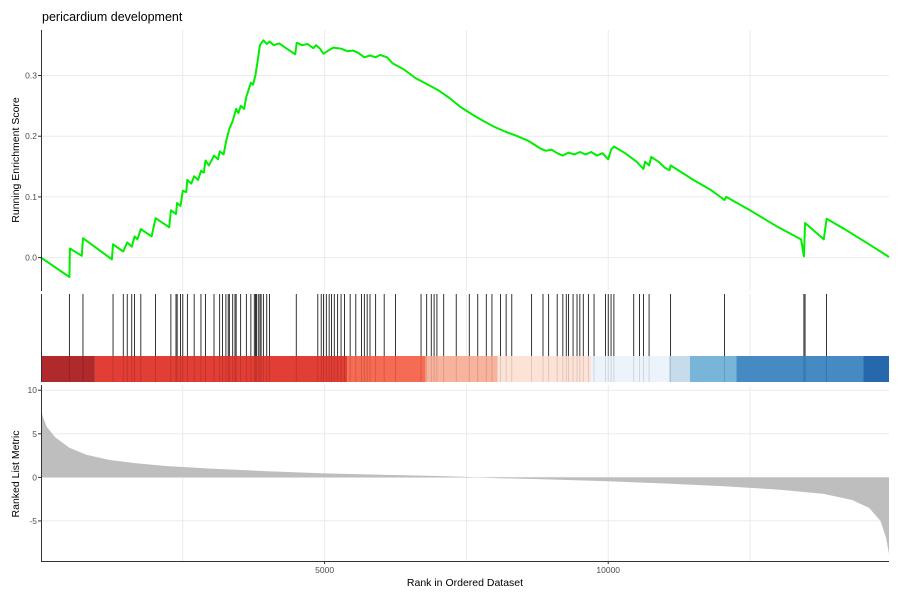  What do you see at coordinates (16, 160) in the screenshot?
I see `enrichment-y-label: Running Enrichment Score` at bounding box center [16, 160].